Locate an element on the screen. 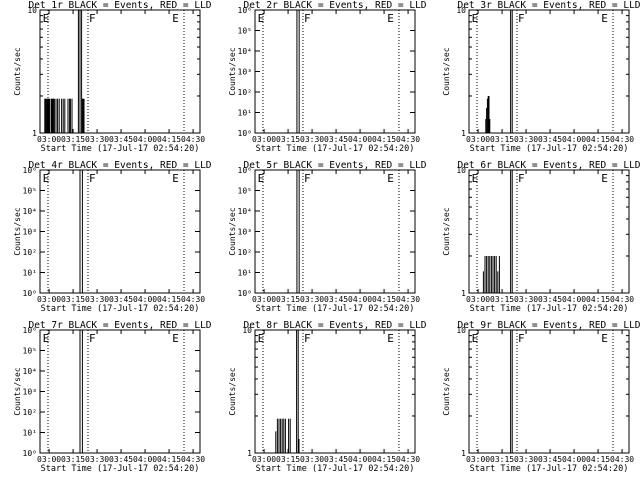 The image size is (640, 485). y-tick-label: 10⁶ is located at coordinates (245, 10).